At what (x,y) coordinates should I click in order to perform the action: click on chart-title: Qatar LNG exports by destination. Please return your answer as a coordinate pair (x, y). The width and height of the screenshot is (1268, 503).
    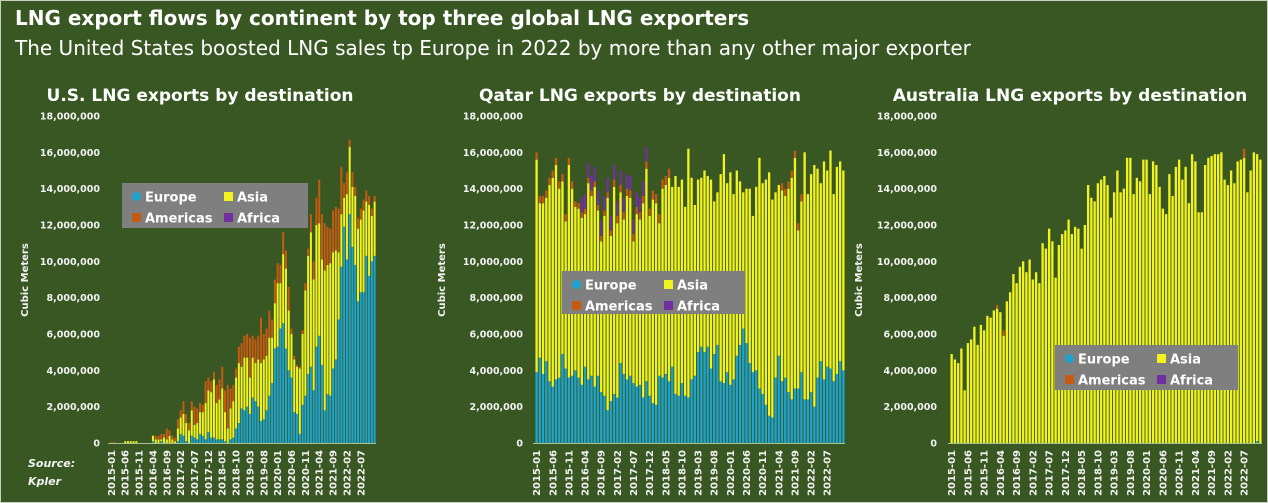
    Looking at the image, I should click on (640, 96).